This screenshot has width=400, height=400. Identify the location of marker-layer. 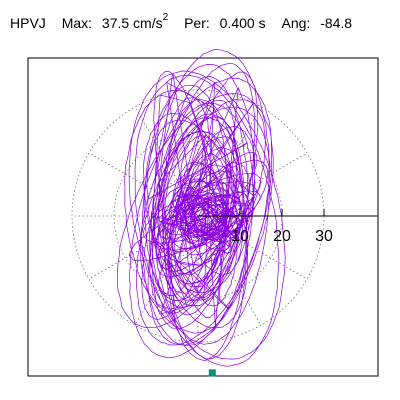
(212, 373).